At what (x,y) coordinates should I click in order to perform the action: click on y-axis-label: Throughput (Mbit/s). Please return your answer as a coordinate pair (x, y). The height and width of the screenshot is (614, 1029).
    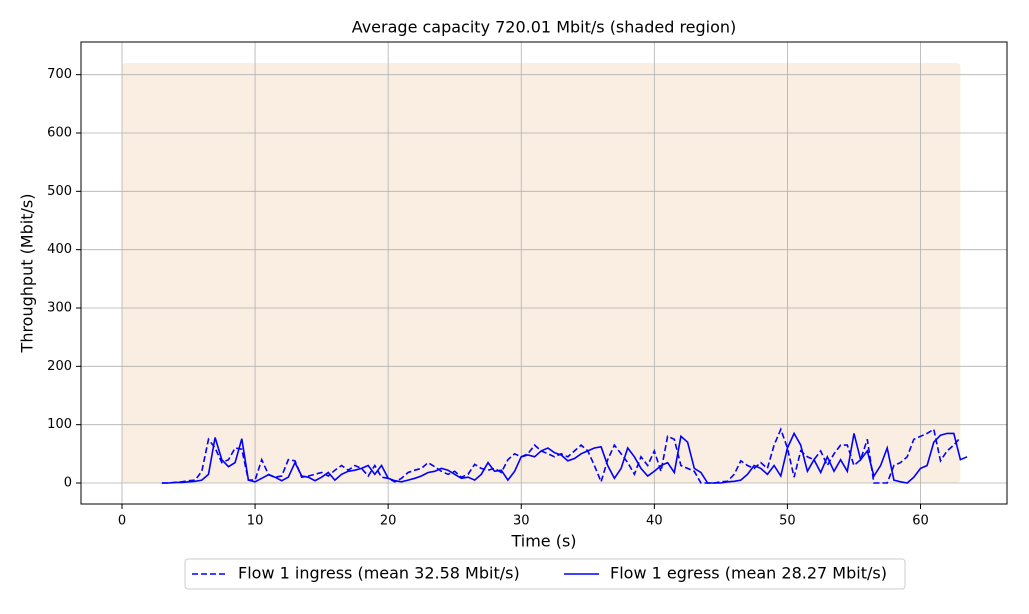
    Looking at the image, I should click on (27, 274).